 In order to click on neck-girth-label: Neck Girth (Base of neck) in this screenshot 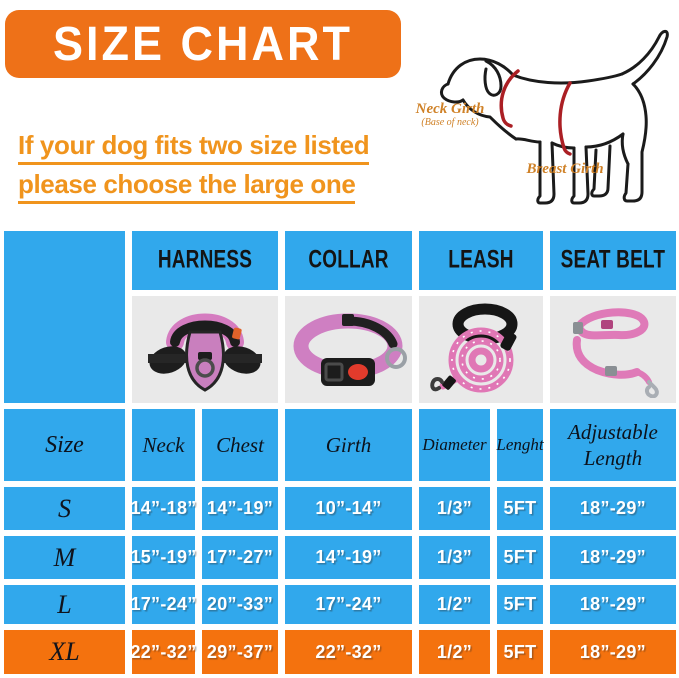, I will do `click(450, 114)`.